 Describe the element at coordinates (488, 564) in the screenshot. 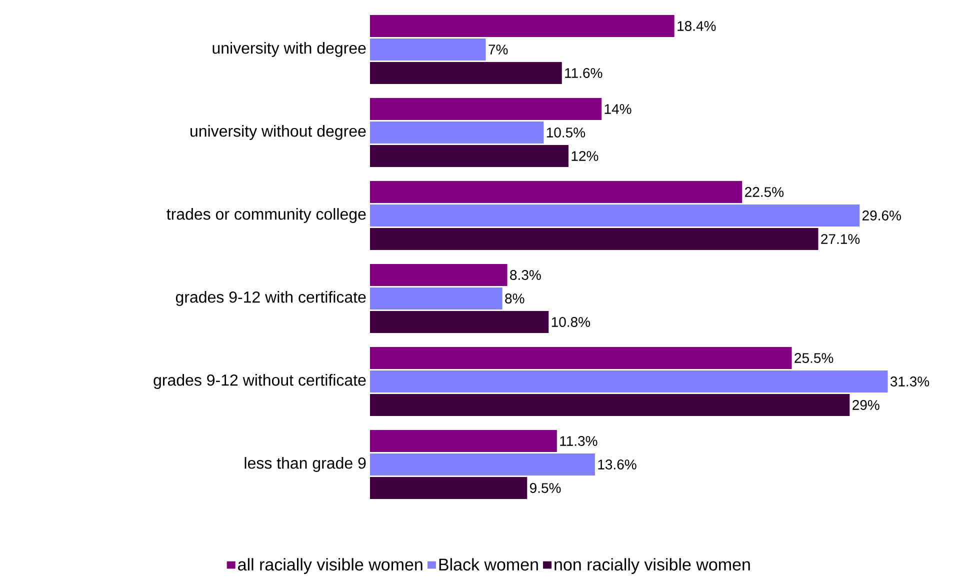

I see `legend-label: Black women` at that location.